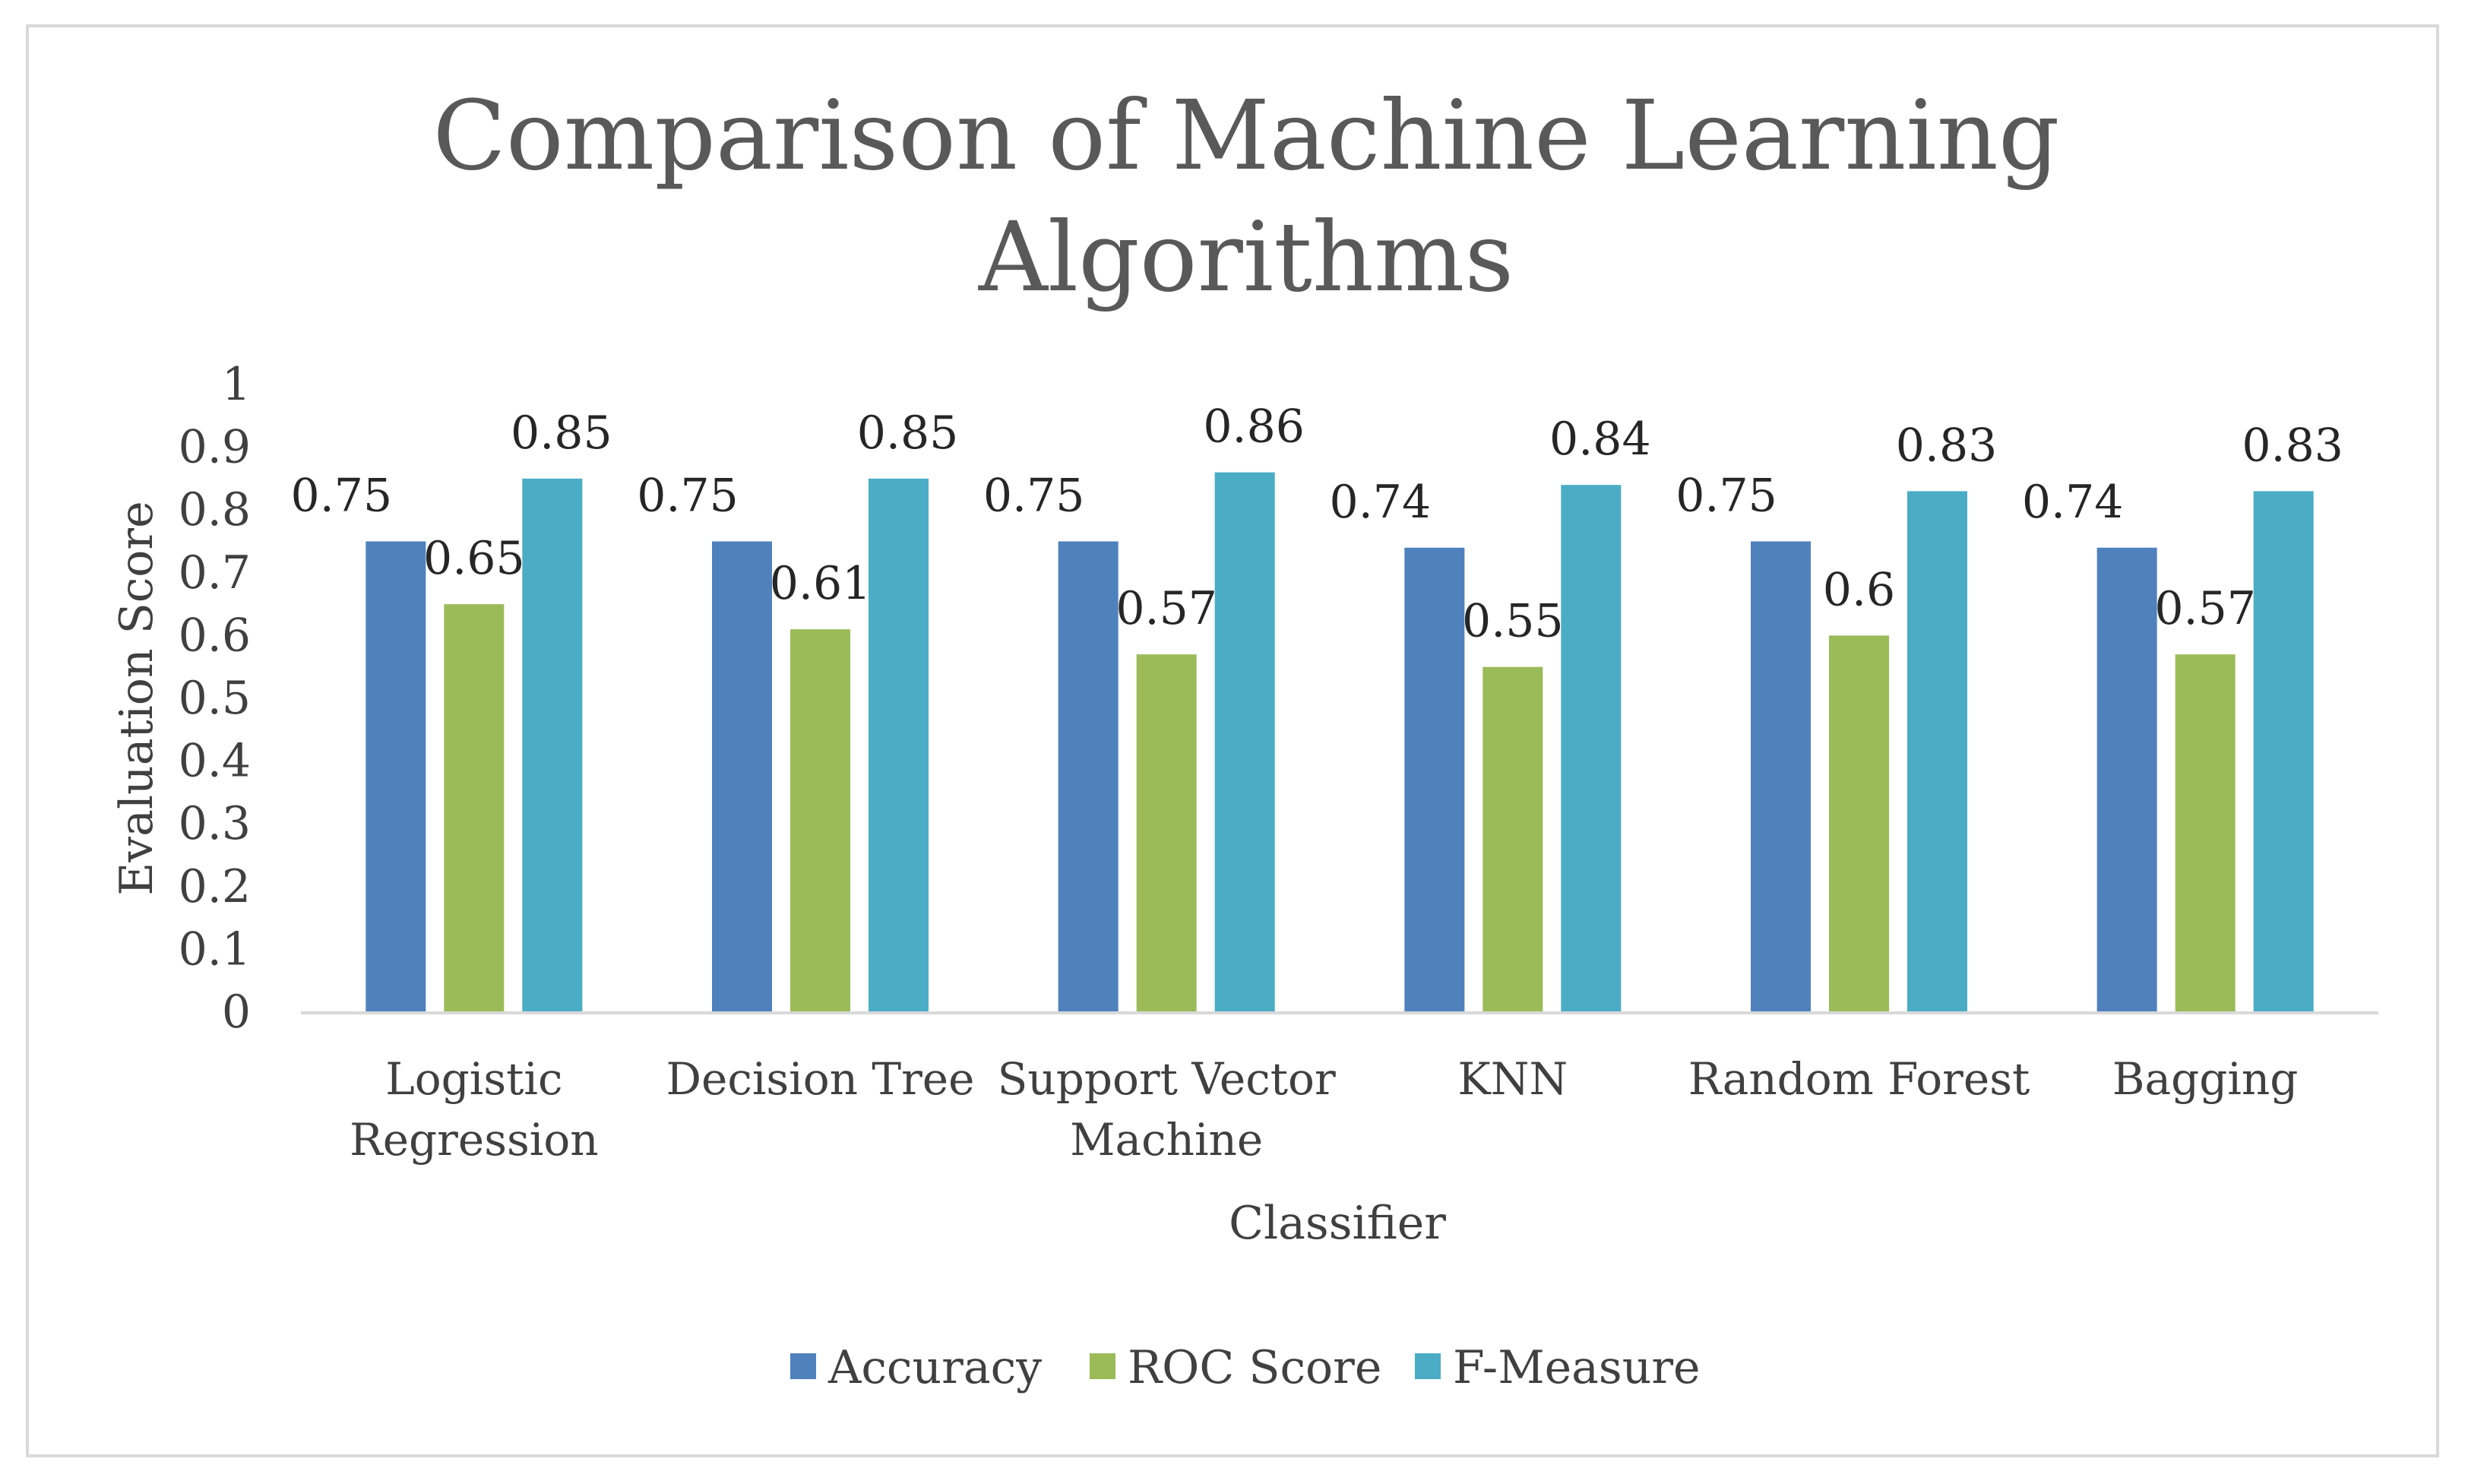 The height and width of the screenshot is (1484, 2465). What do you see at coordinates (934, 1367) in the screenshot?
I see `legend-entry: Accuracy` at bounding box center [934, 1367].